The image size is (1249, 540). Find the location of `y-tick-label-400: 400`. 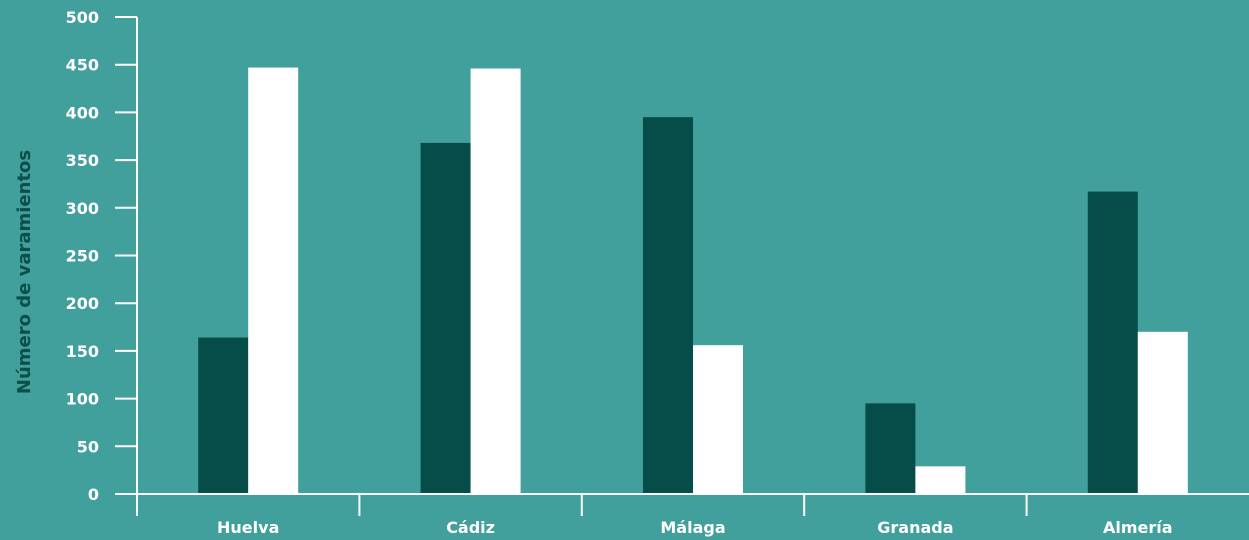

y-tick-label-400: 400 is located at coordinates (82, 112).